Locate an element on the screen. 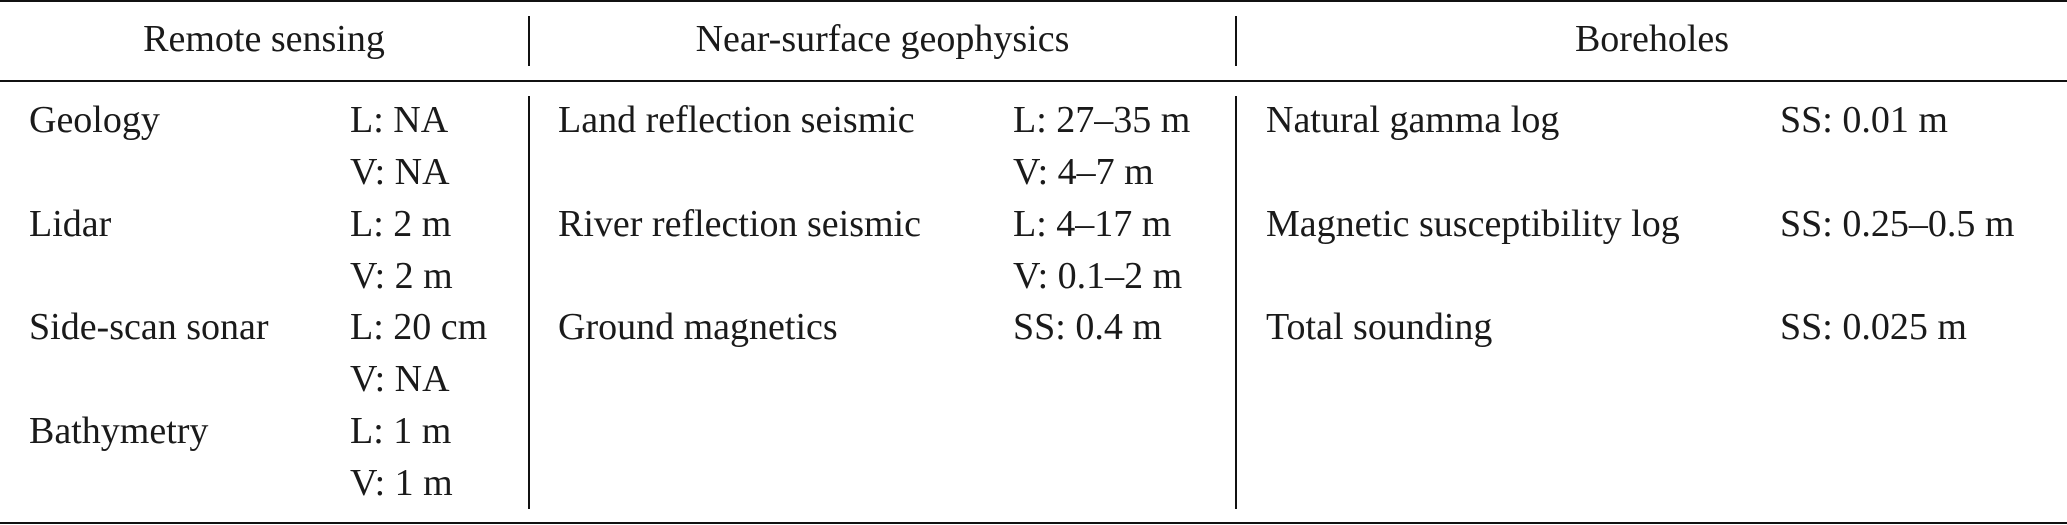 This screenshot has width=2067, height=525. header-rule is located at coordinates (1033, 81).